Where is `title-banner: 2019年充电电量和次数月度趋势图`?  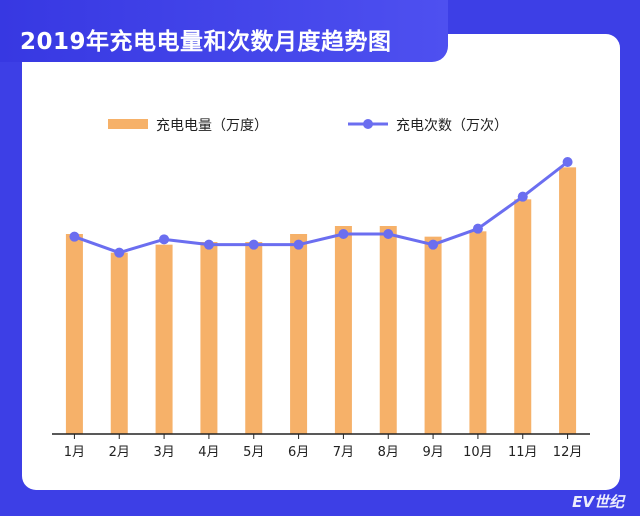
title-banner: 2019年充电电量和次数月度趋势图 is located at coordinates (224, 31).